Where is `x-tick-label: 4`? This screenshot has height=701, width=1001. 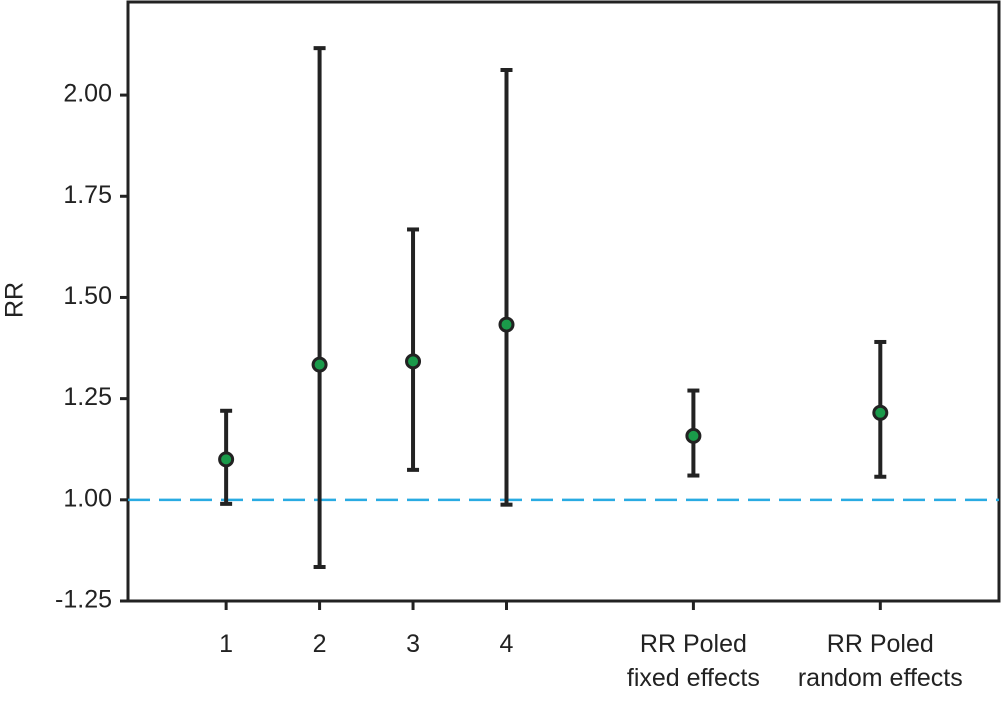
x-tick-label: 4 is located at coordinates (506, 644).